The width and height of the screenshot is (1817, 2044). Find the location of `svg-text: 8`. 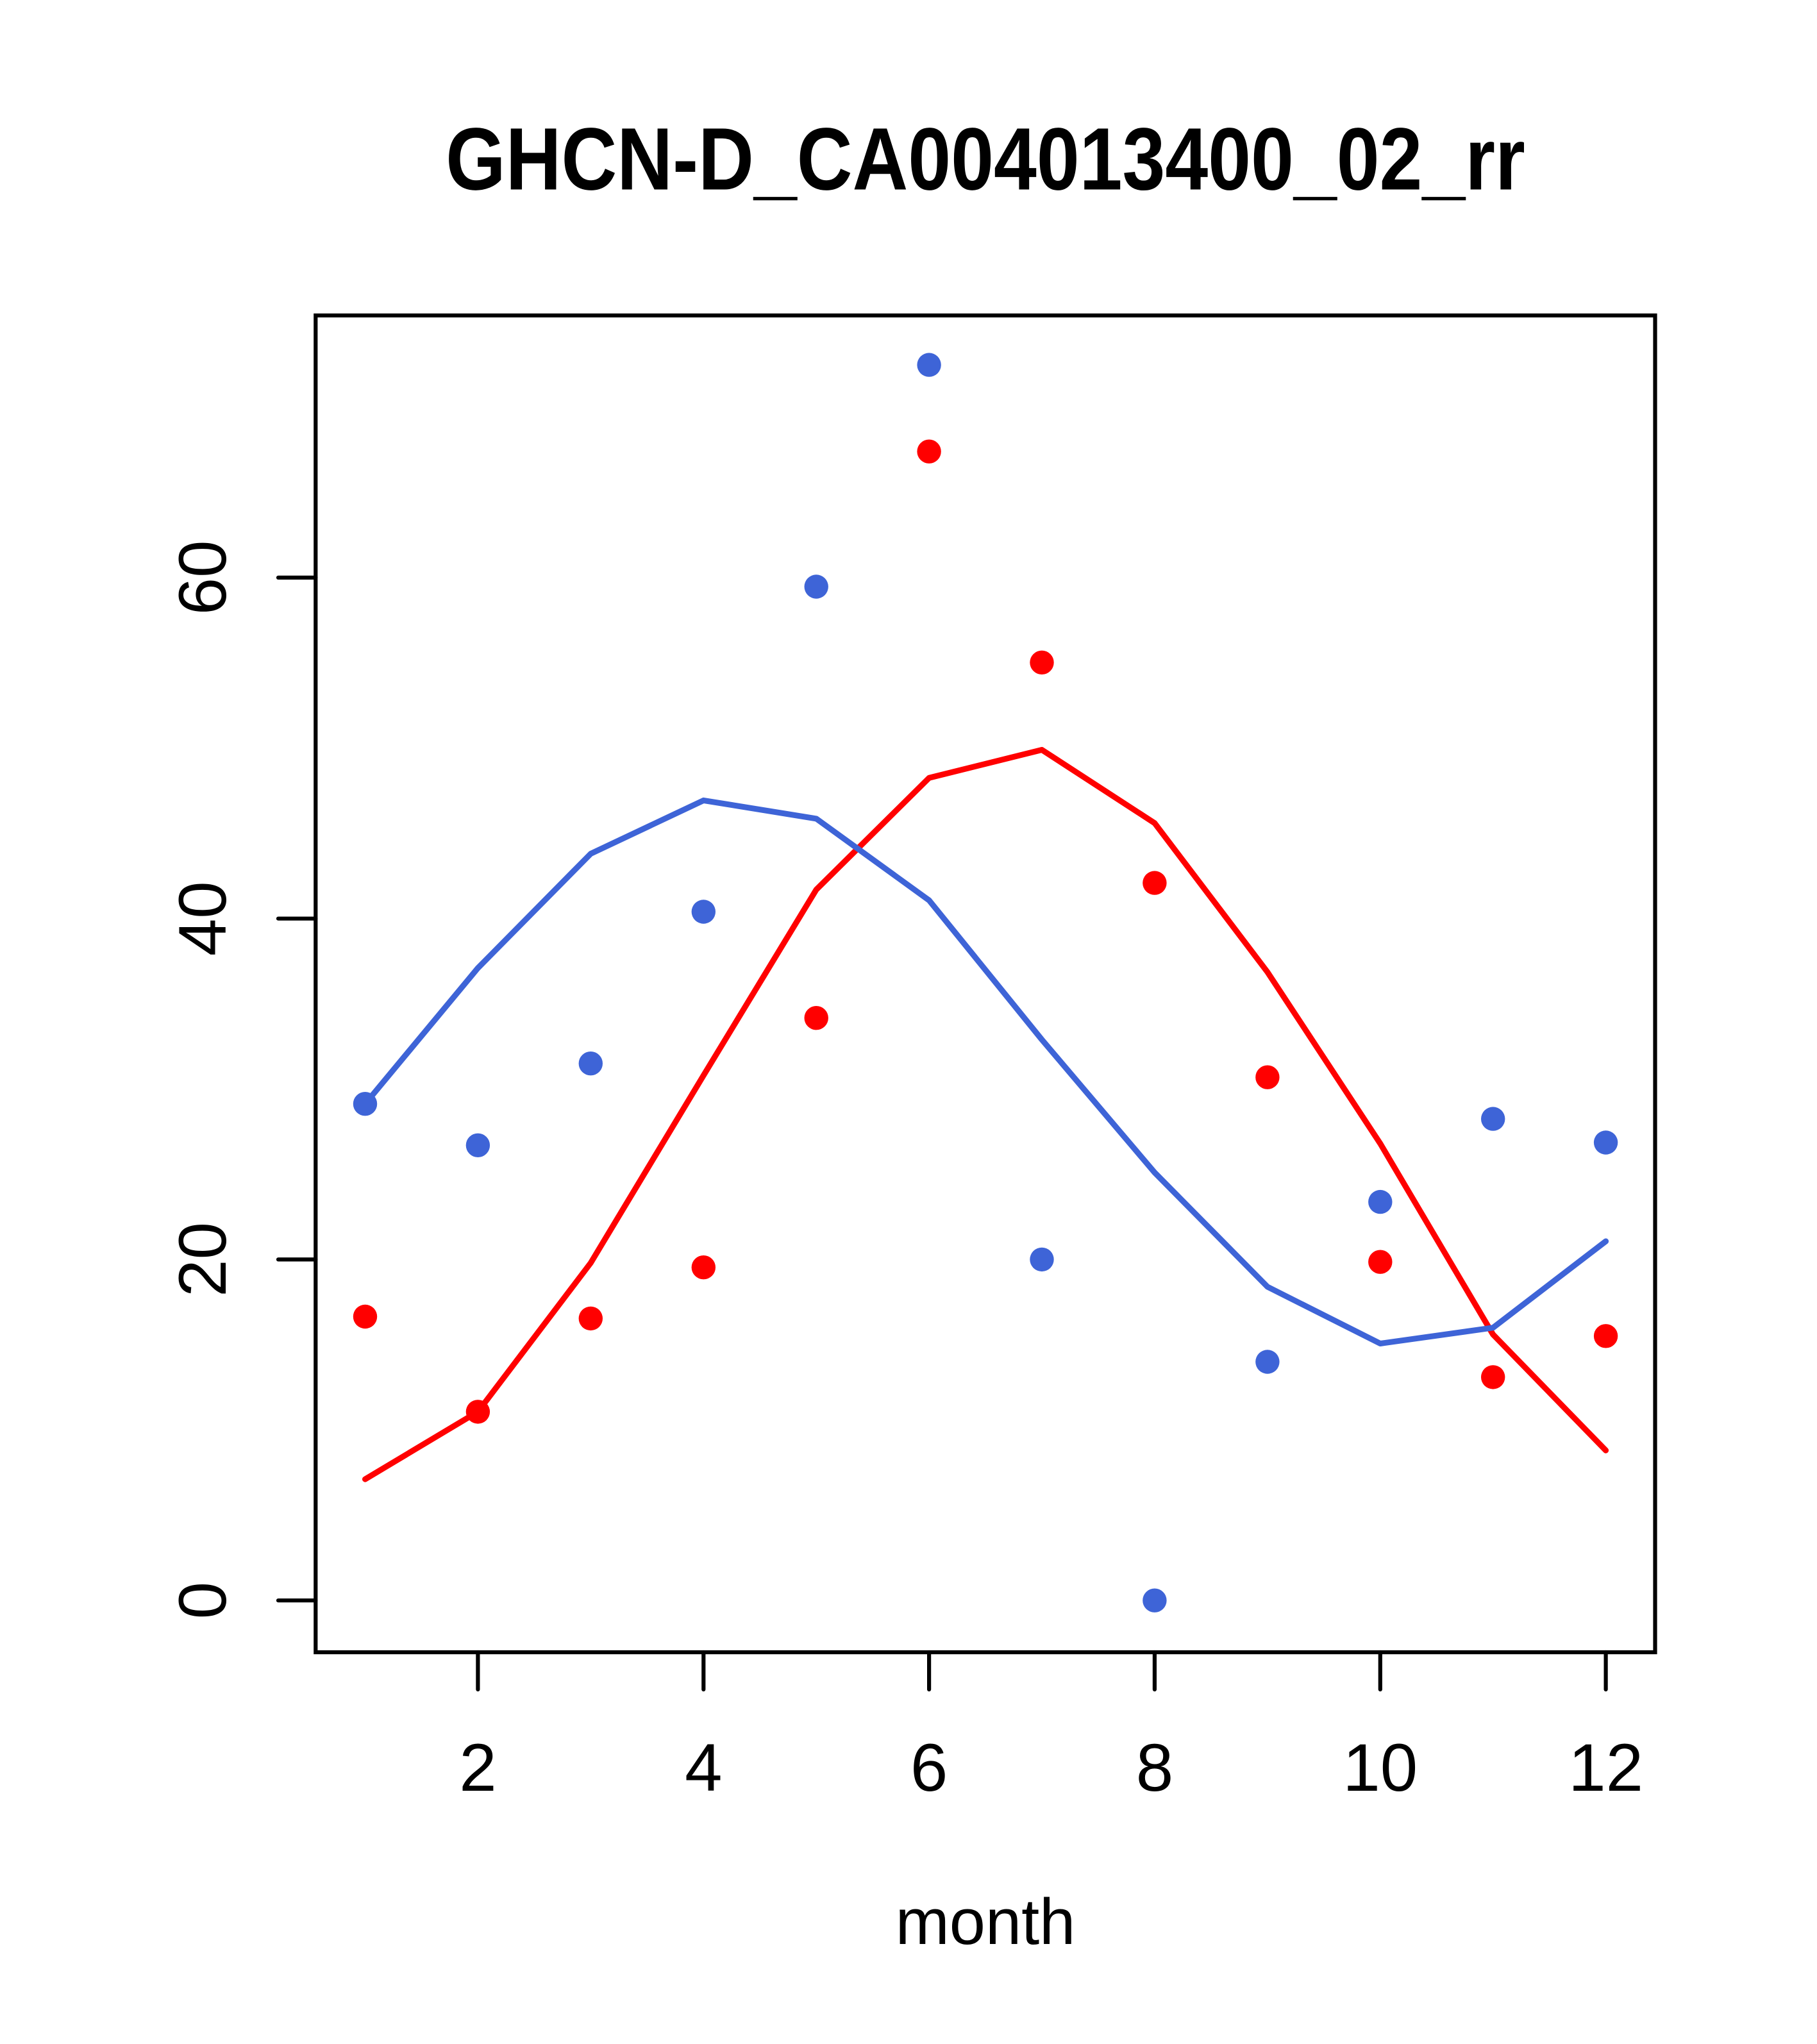

svg-text: 8 is located at coordinates (1154, 1767).